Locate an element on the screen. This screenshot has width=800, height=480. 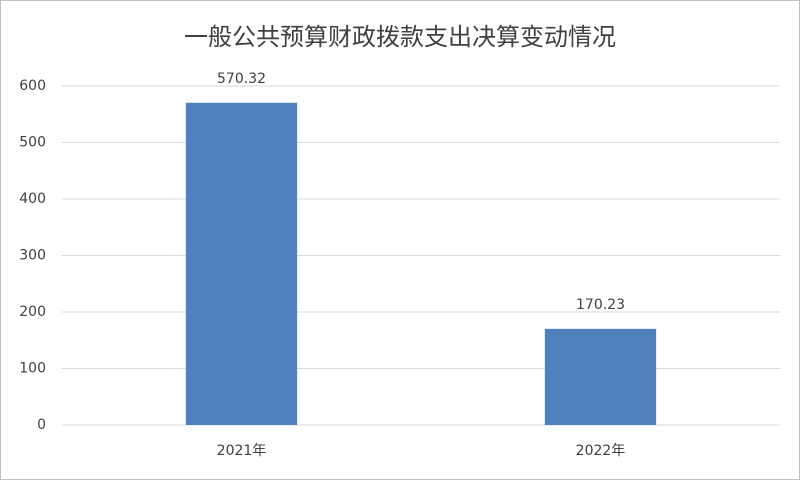
x-tick-label: 2022年 is located at coordinates (601, 451).